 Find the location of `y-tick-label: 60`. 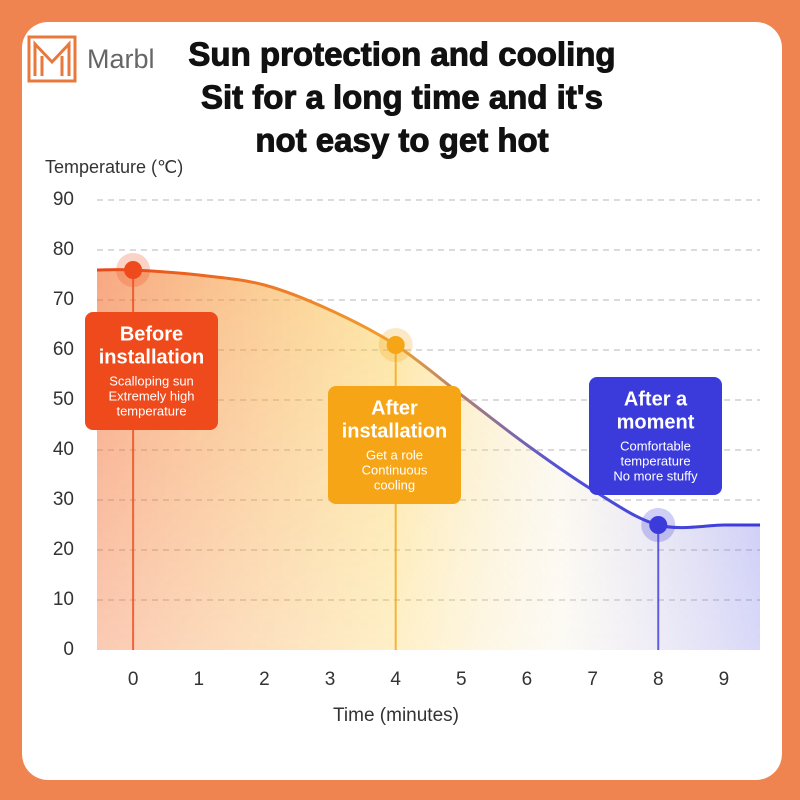

y-tick-label: 60 is located at coordinates (63, 349).